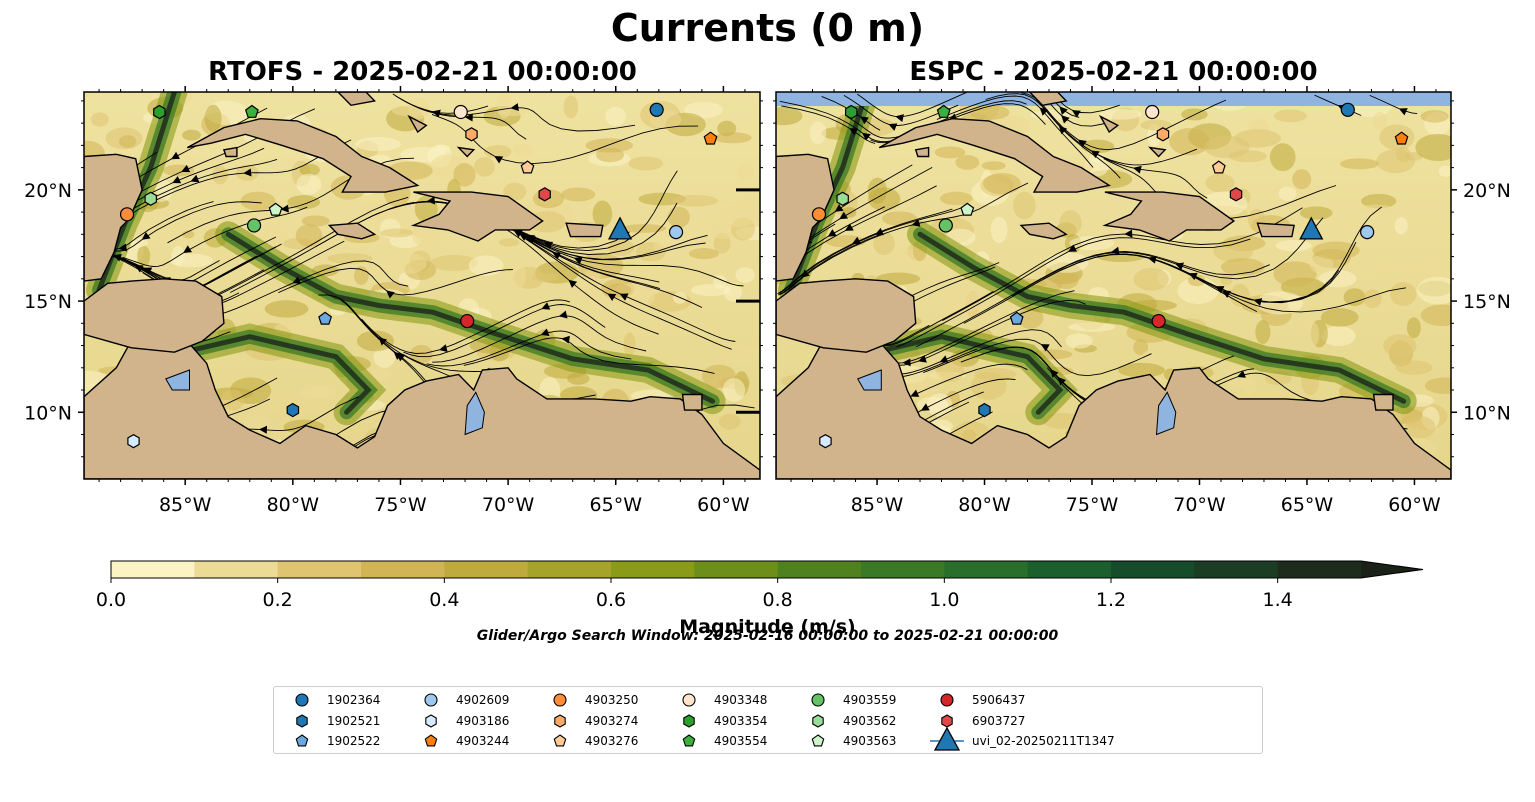 Image resolution: width=1535 pixels, height=802 pixels. Describe the element at coordinates (483, 741) in the screenshot. I see `legend-label: 4903244` at that location.